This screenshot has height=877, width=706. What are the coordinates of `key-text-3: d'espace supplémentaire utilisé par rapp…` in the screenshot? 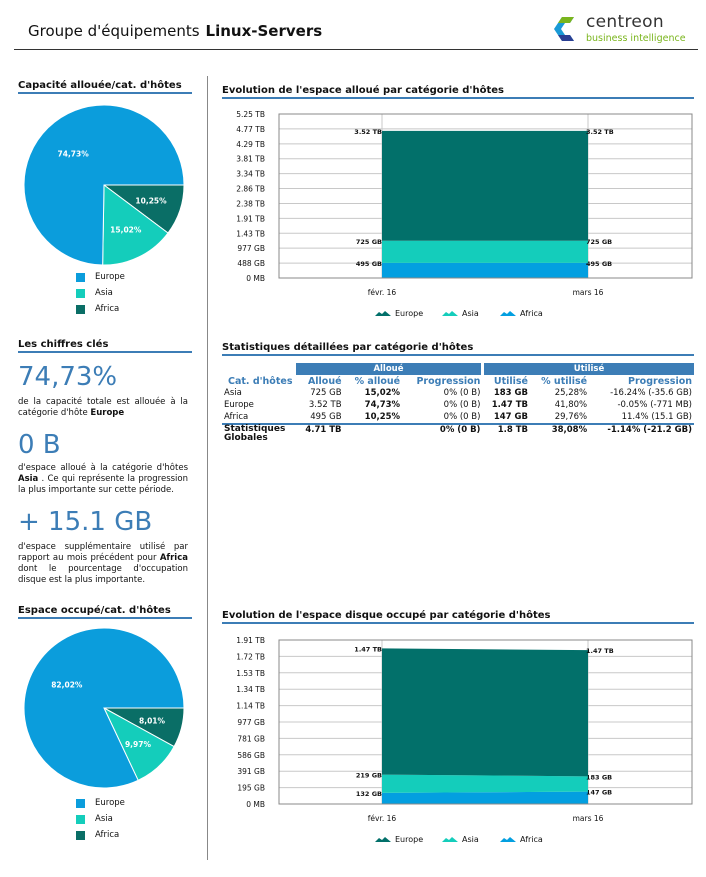 It's located at (103, 563).